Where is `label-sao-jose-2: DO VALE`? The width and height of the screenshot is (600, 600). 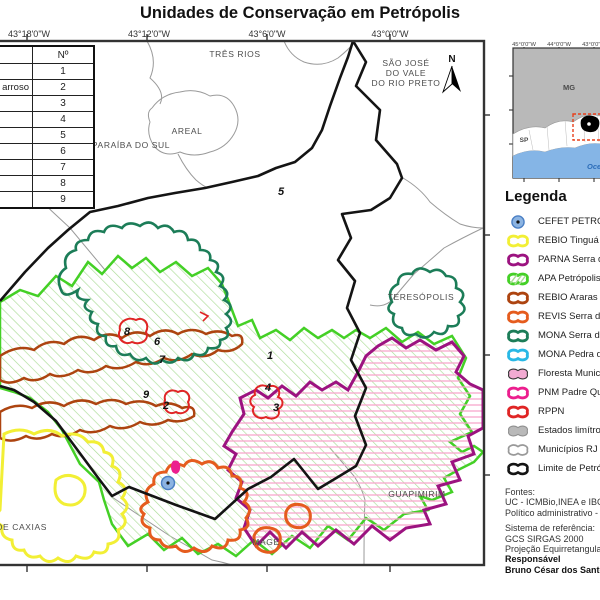 label-sao-jose-2: DO VALE is located at coordinates (406, 73).